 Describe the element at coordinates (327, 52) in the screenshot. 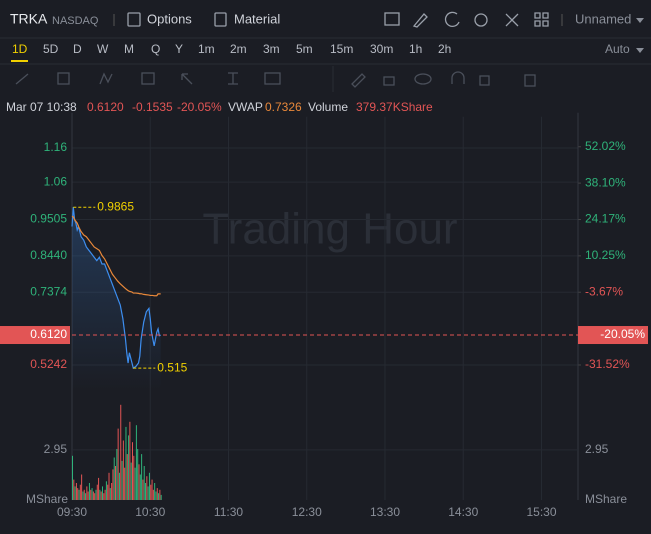

I see `period-bar: Auto 1D 5D D W M Q Y 1m 2m 3m 5m 15m 30m 1h 2h` at that location.